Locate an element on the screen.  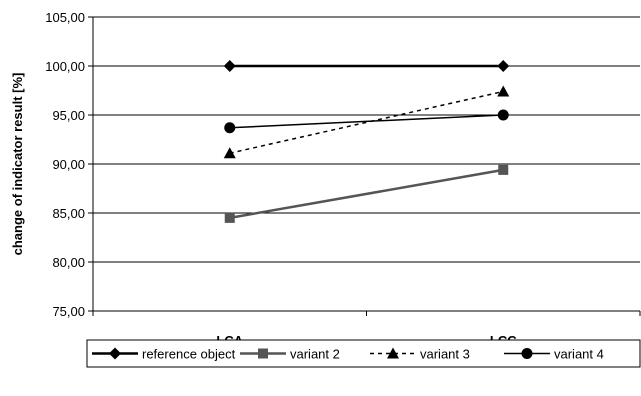
y-axis-ticks: 75,00 80,00 85,00 90,00 95,00 100,00 105,00 is located at coordinates (69, 164).